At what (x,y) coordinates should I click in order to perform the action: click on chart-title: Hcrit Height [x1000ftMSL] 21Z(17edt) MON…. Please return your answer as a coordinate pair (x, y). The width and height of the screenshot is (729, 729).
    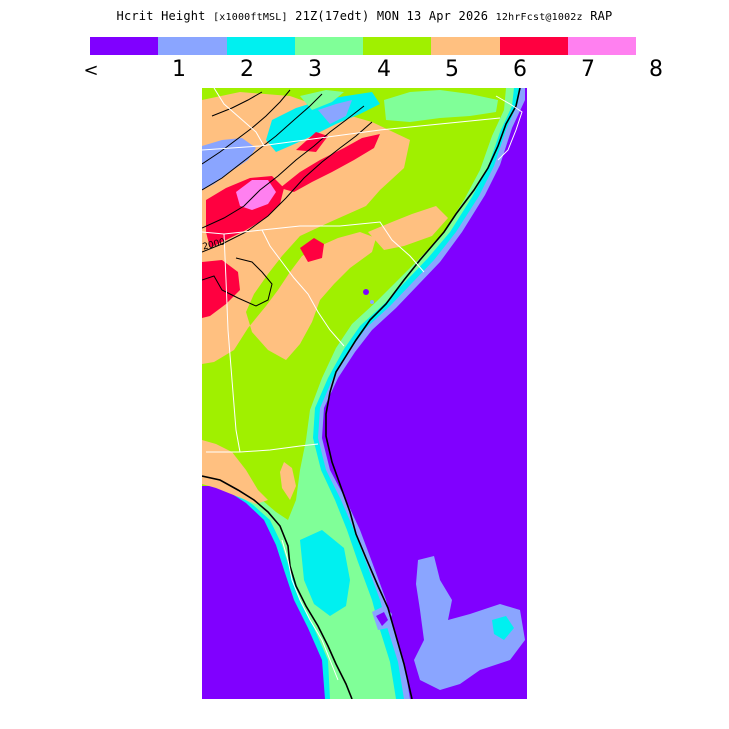
    Looking at the image, I should click on (364, 16).